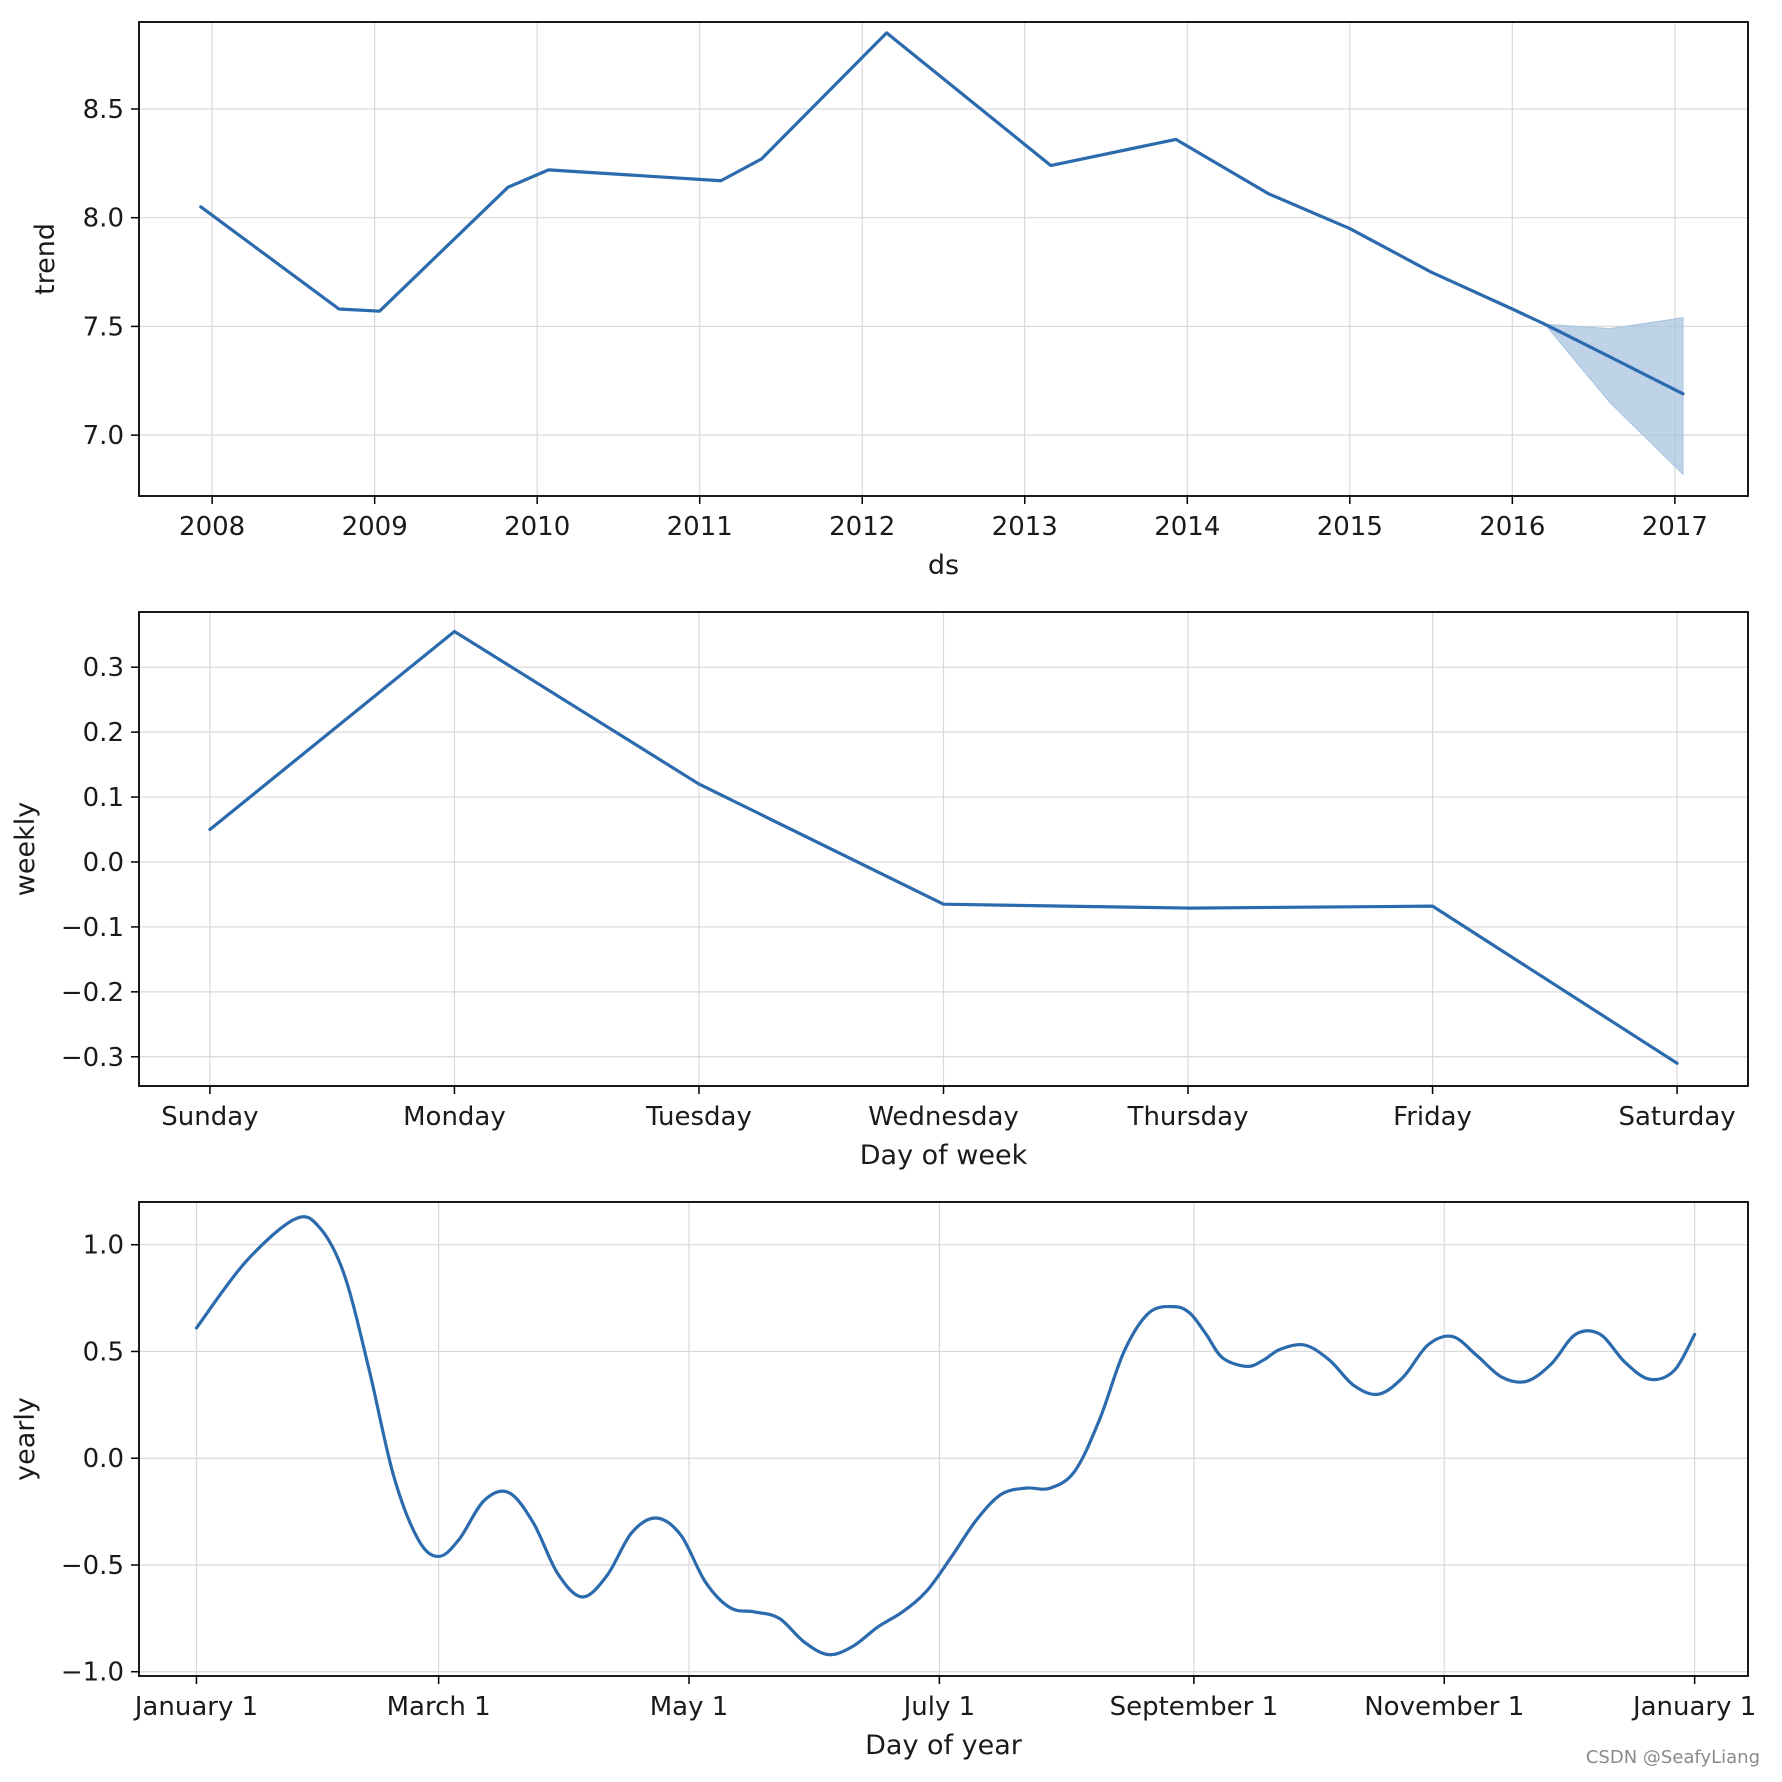 This screenshot has width=1782, height=1782. Describe the element at coordinates (939, 1707) in the screenshot. I see `yearly-x-tick-label: July 1` at that location.